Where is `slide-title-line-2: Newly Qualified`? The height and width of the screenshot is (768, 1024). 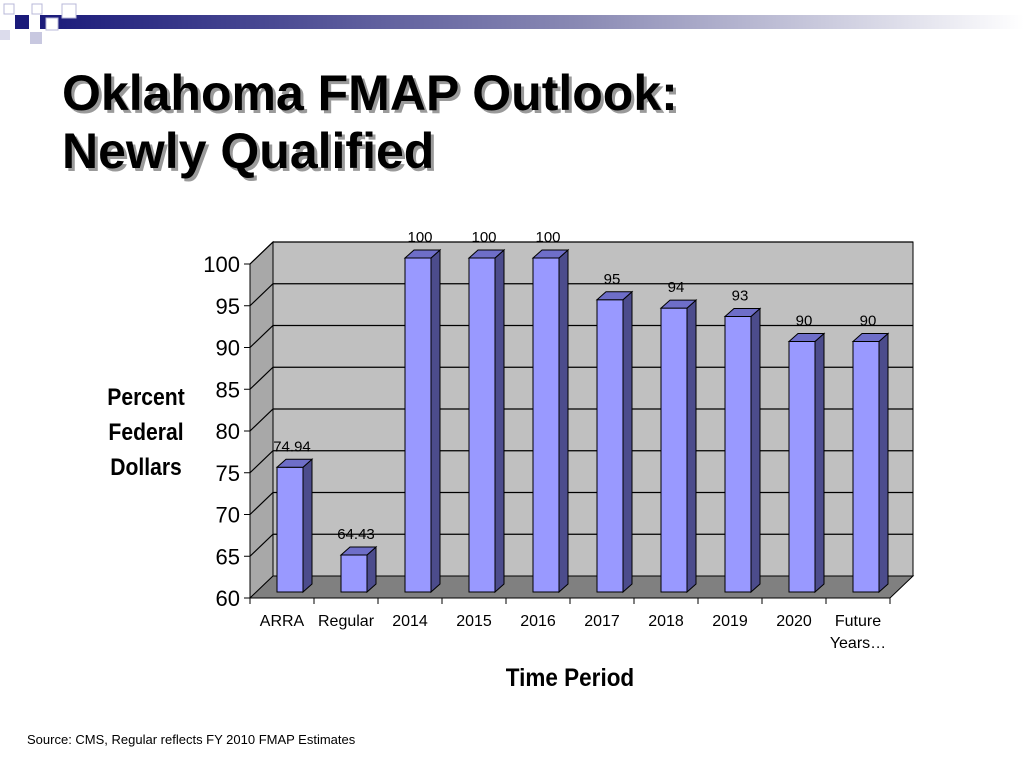 slide-title-line-2: Newly Qualified is located at coordinates (248, 151).